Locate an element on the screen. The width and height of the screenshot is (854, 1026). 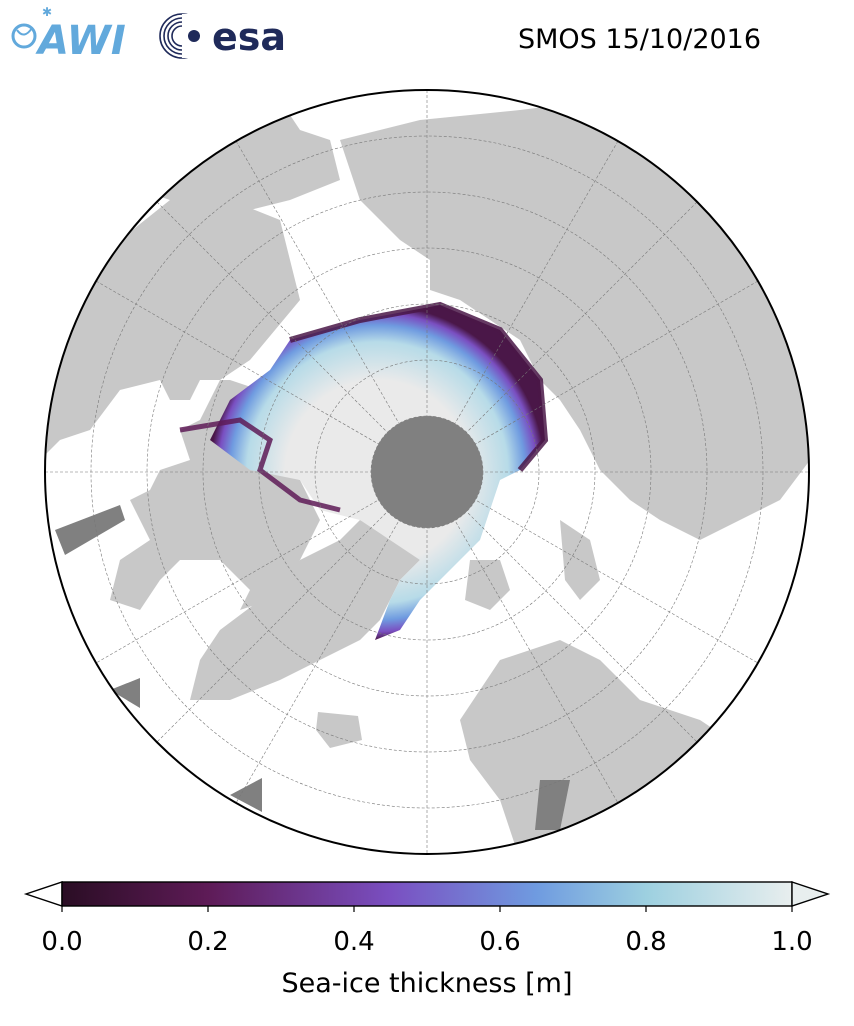
colorbar-label: Sea-ice thickness [m] is located at coordinates (426, 983).